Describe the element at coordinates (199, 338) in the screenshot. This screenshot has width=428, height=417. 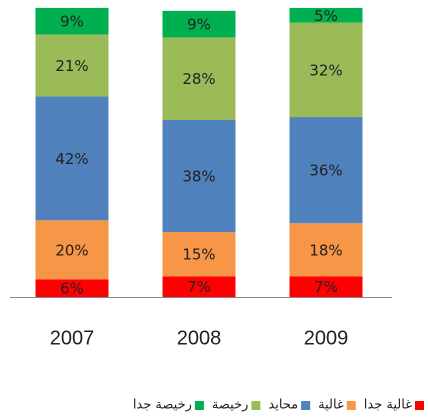
I see `x-tick-label: 2008` at that location.